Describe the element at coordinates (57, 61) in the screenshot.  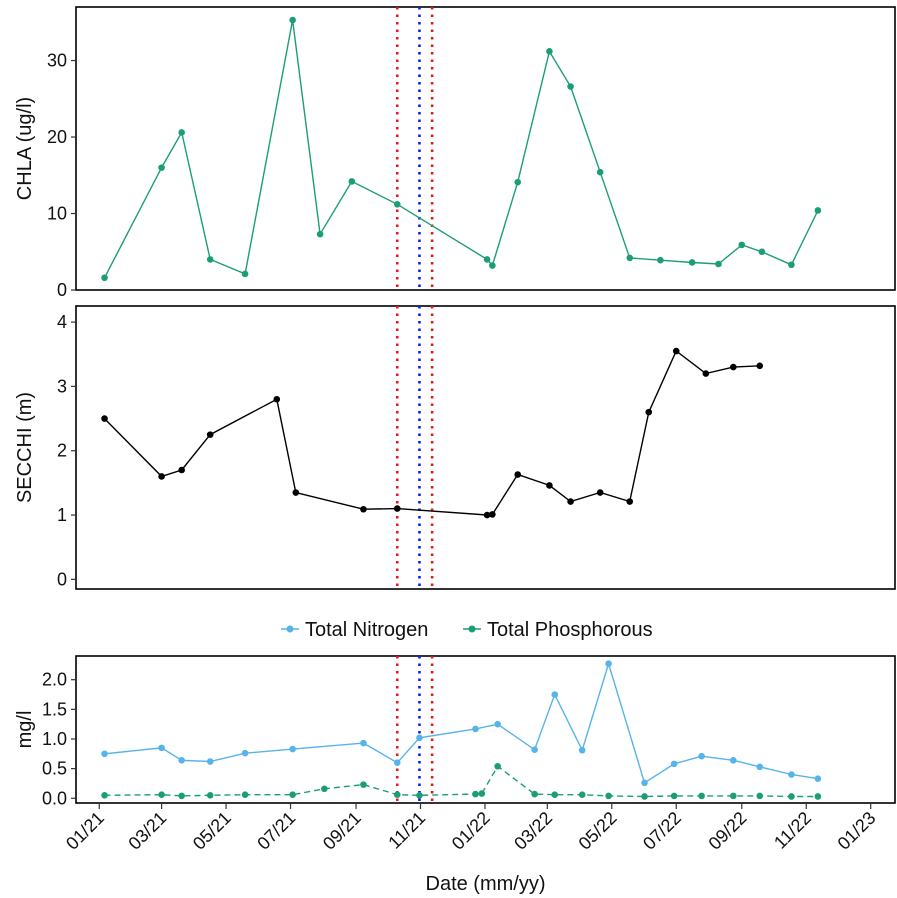
I see `y-tick-label: 30` at that location.